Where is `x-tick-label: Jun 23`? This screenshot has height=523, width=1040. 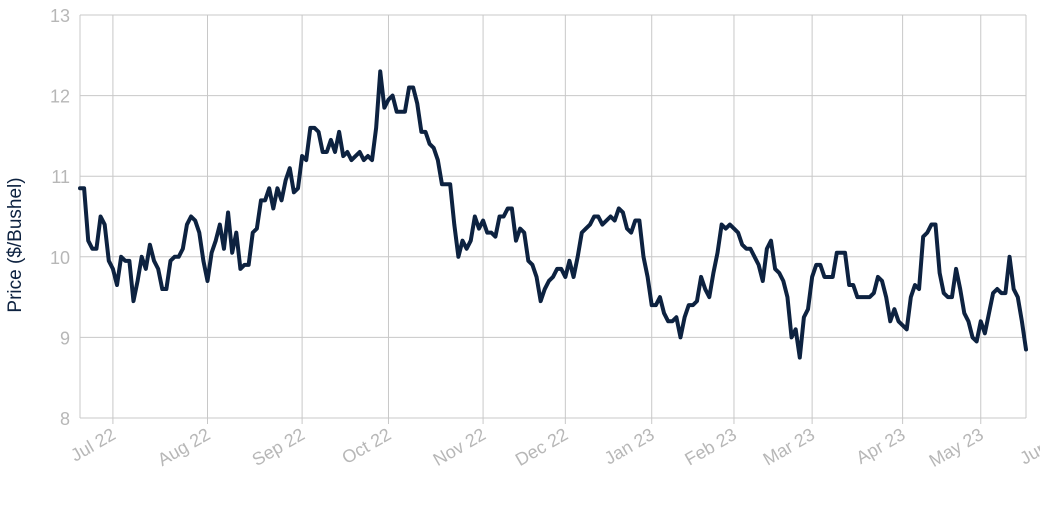 x-tick-label: Jun 23 is located at coordinates (1028, 446).